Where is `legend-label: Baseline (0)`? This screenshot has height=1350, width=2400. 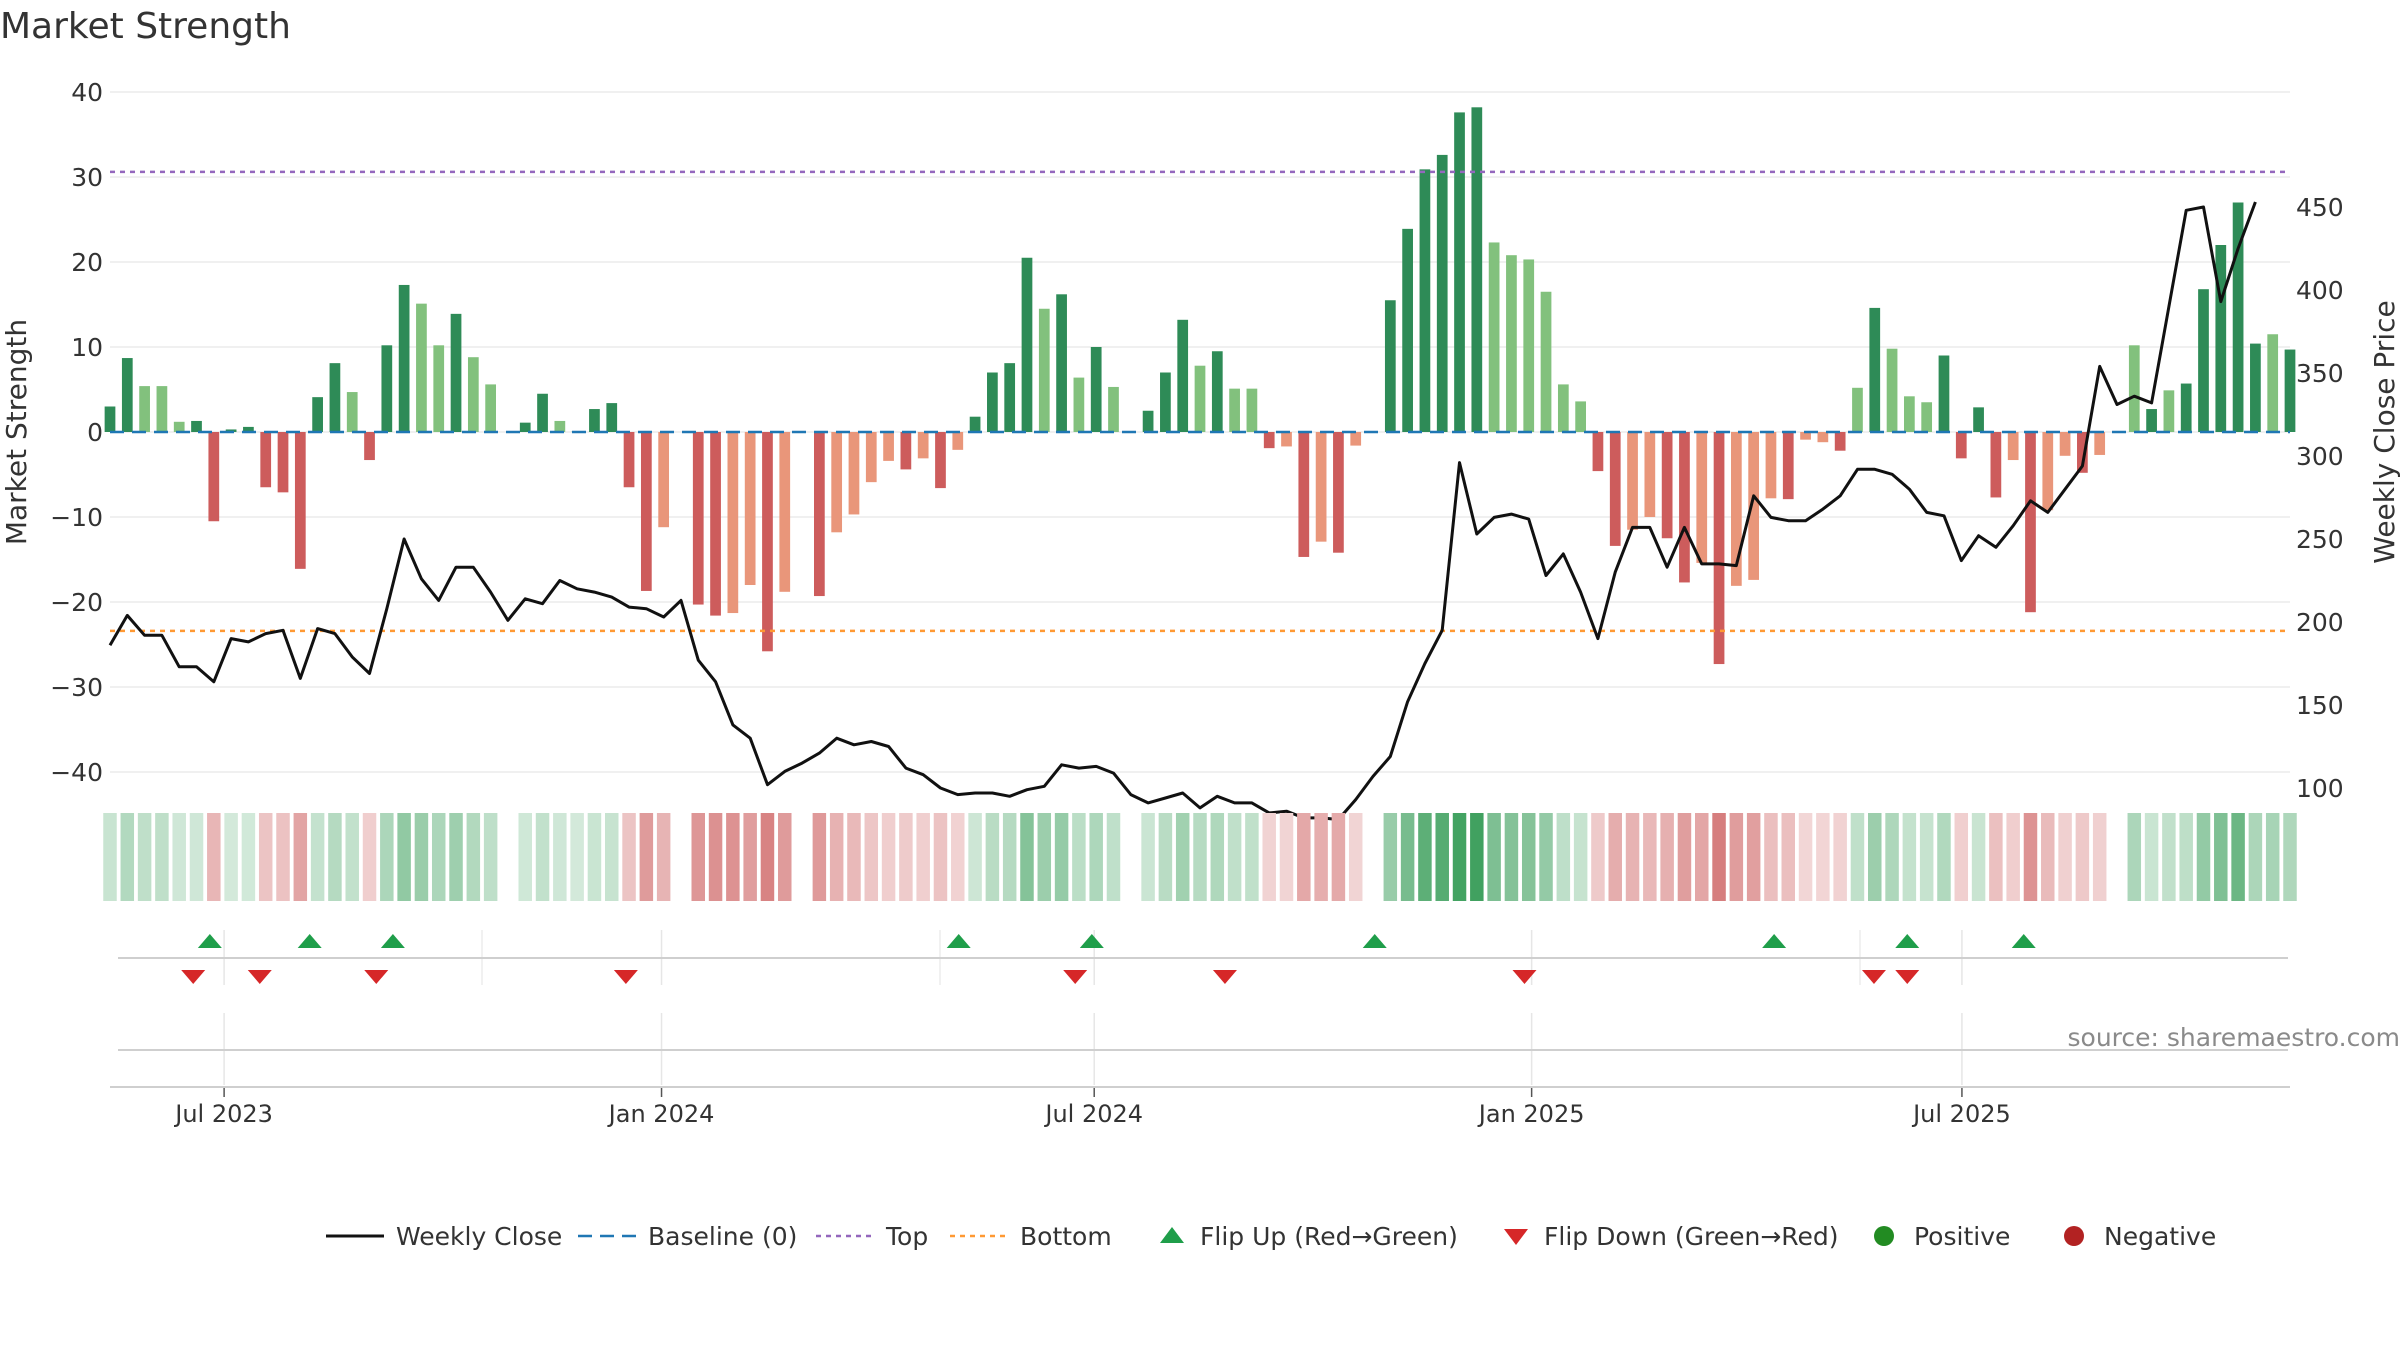 legend-label: Baseline (0) is located at coordinates (722, 1236).